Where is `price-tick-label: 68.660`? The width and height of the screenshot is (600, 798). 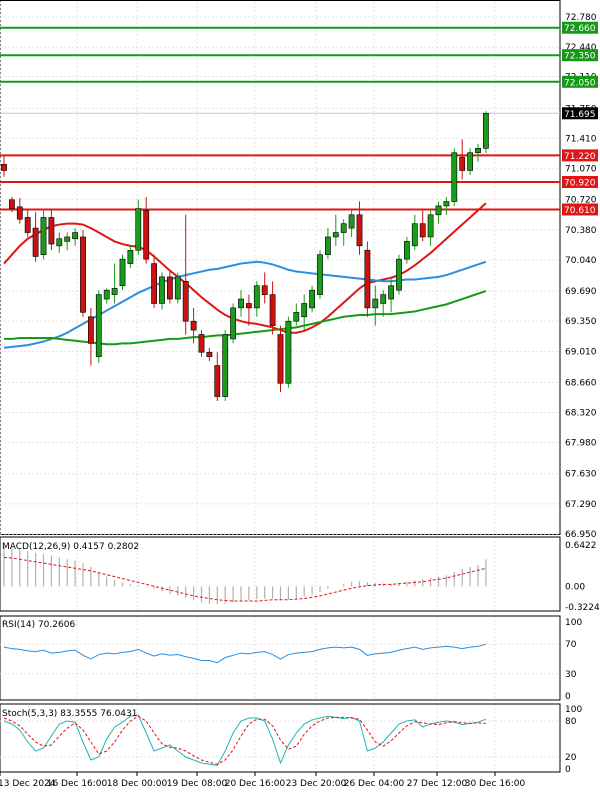 price-tick-label: 68.660 is located at coordinates (581, 383).